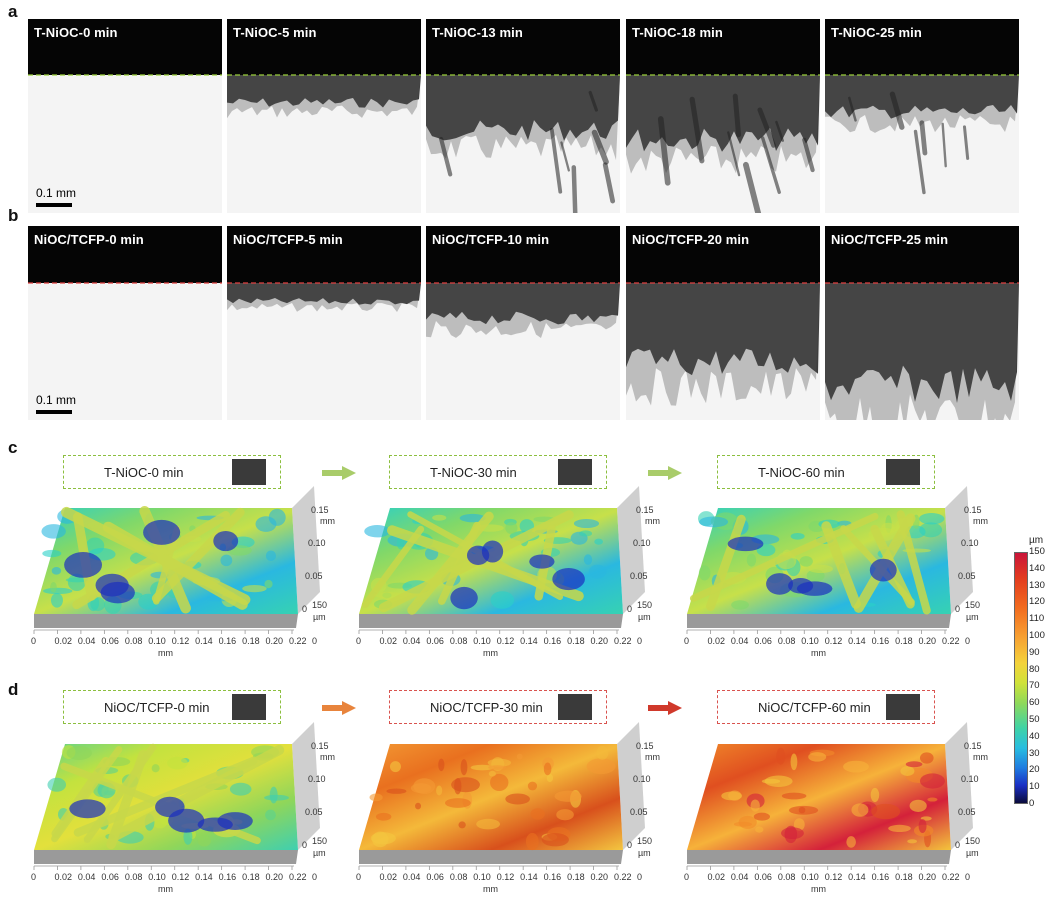 The width and height of the screenshot is (1053, 903). Describe the element at coordinates (1034, 703) in the screenshot. I see `colorbar-tick: 60` at that location.